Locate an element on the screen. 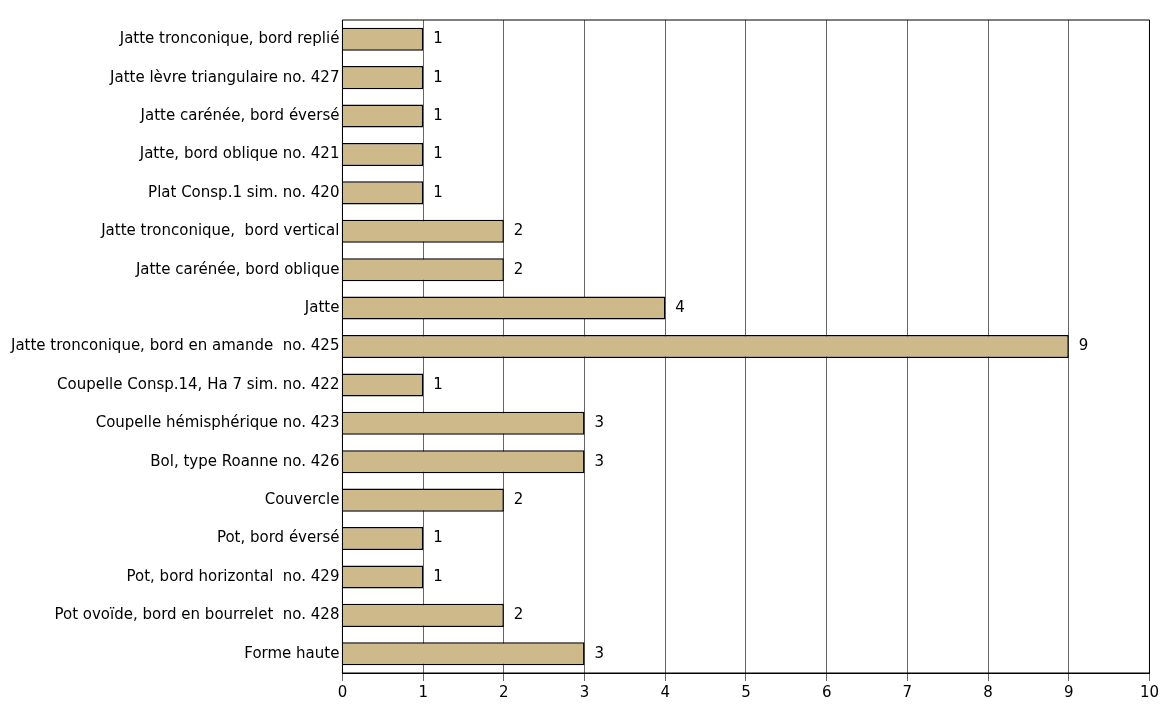 This screenshot has width=1170, height=713. y-tick-label: Plat Consp.1 sim. no. 420 is located at coordinates (244, 191).